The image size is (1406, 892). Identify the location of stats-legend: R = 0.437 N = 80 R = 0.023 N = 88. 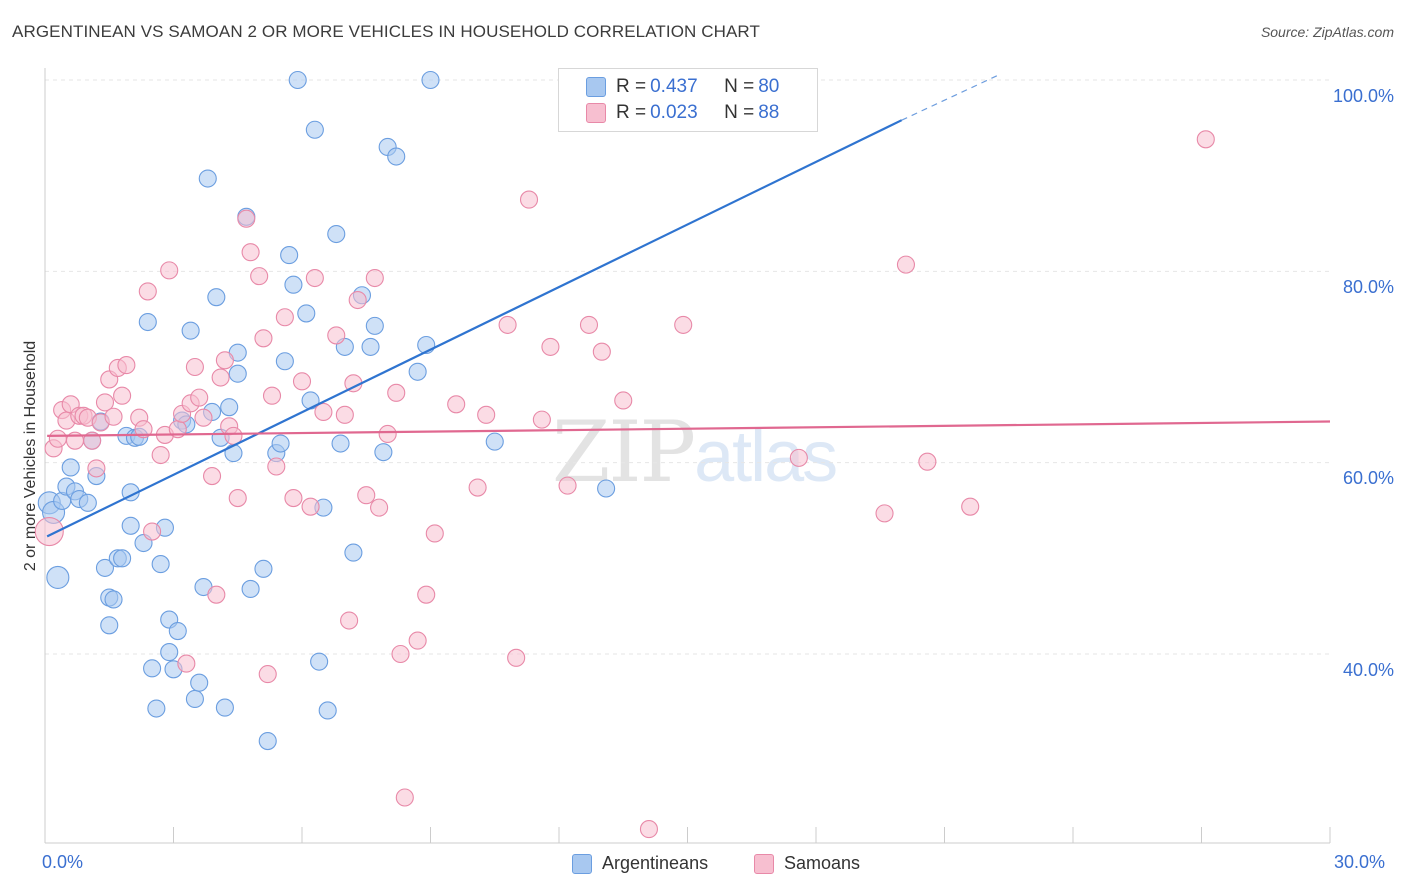
(688, 100).